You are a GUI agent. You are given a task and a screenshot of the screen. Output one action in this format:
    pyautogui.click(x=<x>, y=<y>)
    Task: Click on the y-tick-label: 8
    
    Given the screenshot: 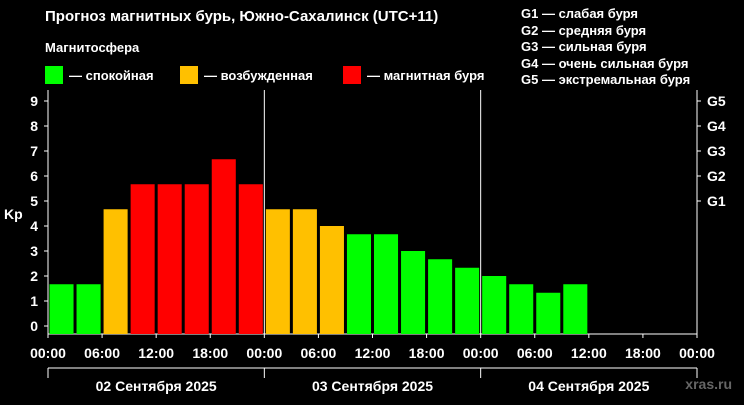 What is the action you would take?
    pyautogui.click(x=34, y=126)
    